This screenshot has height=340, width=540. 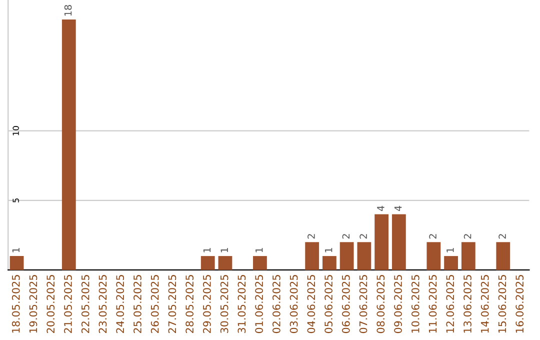 I want to click on x-tick-label: 18.05.2025, so click(x=16, y=304).